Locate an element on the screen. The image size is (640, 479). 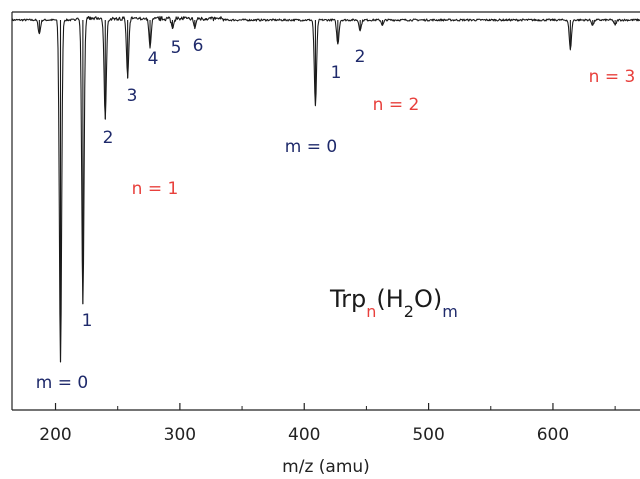
formula-mid: (H is located at coordinates (389, 299).